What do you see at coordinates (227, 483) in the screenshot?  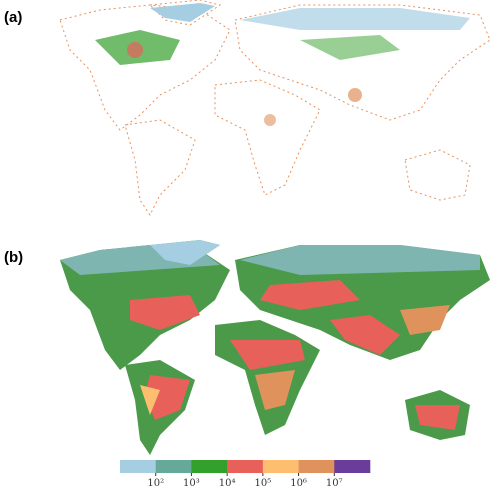 I see `tick-label: 10⁴` at bounding box center [227, 483].